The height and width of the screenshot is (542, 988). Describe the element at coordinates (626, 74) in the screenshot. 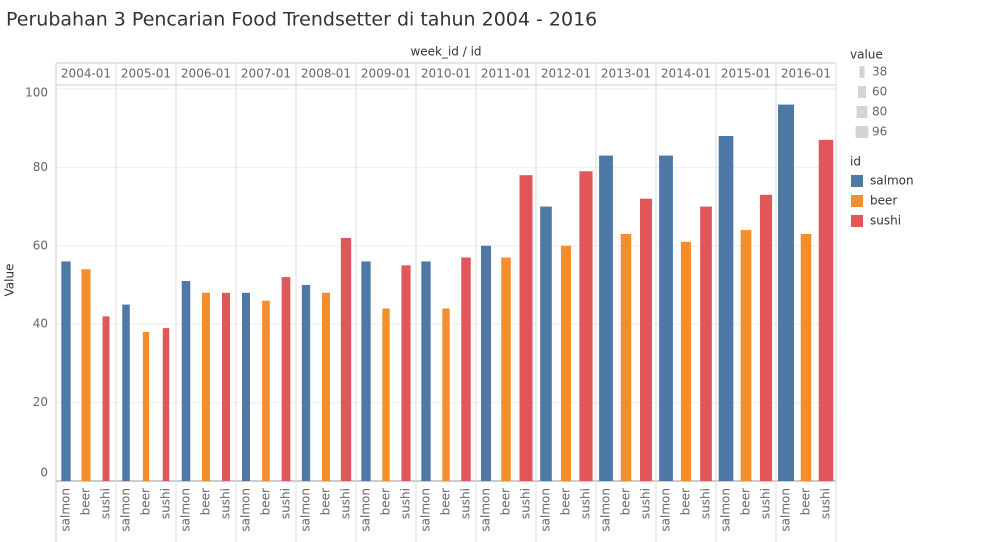

I see `panel-header: 2013-01` at that location.